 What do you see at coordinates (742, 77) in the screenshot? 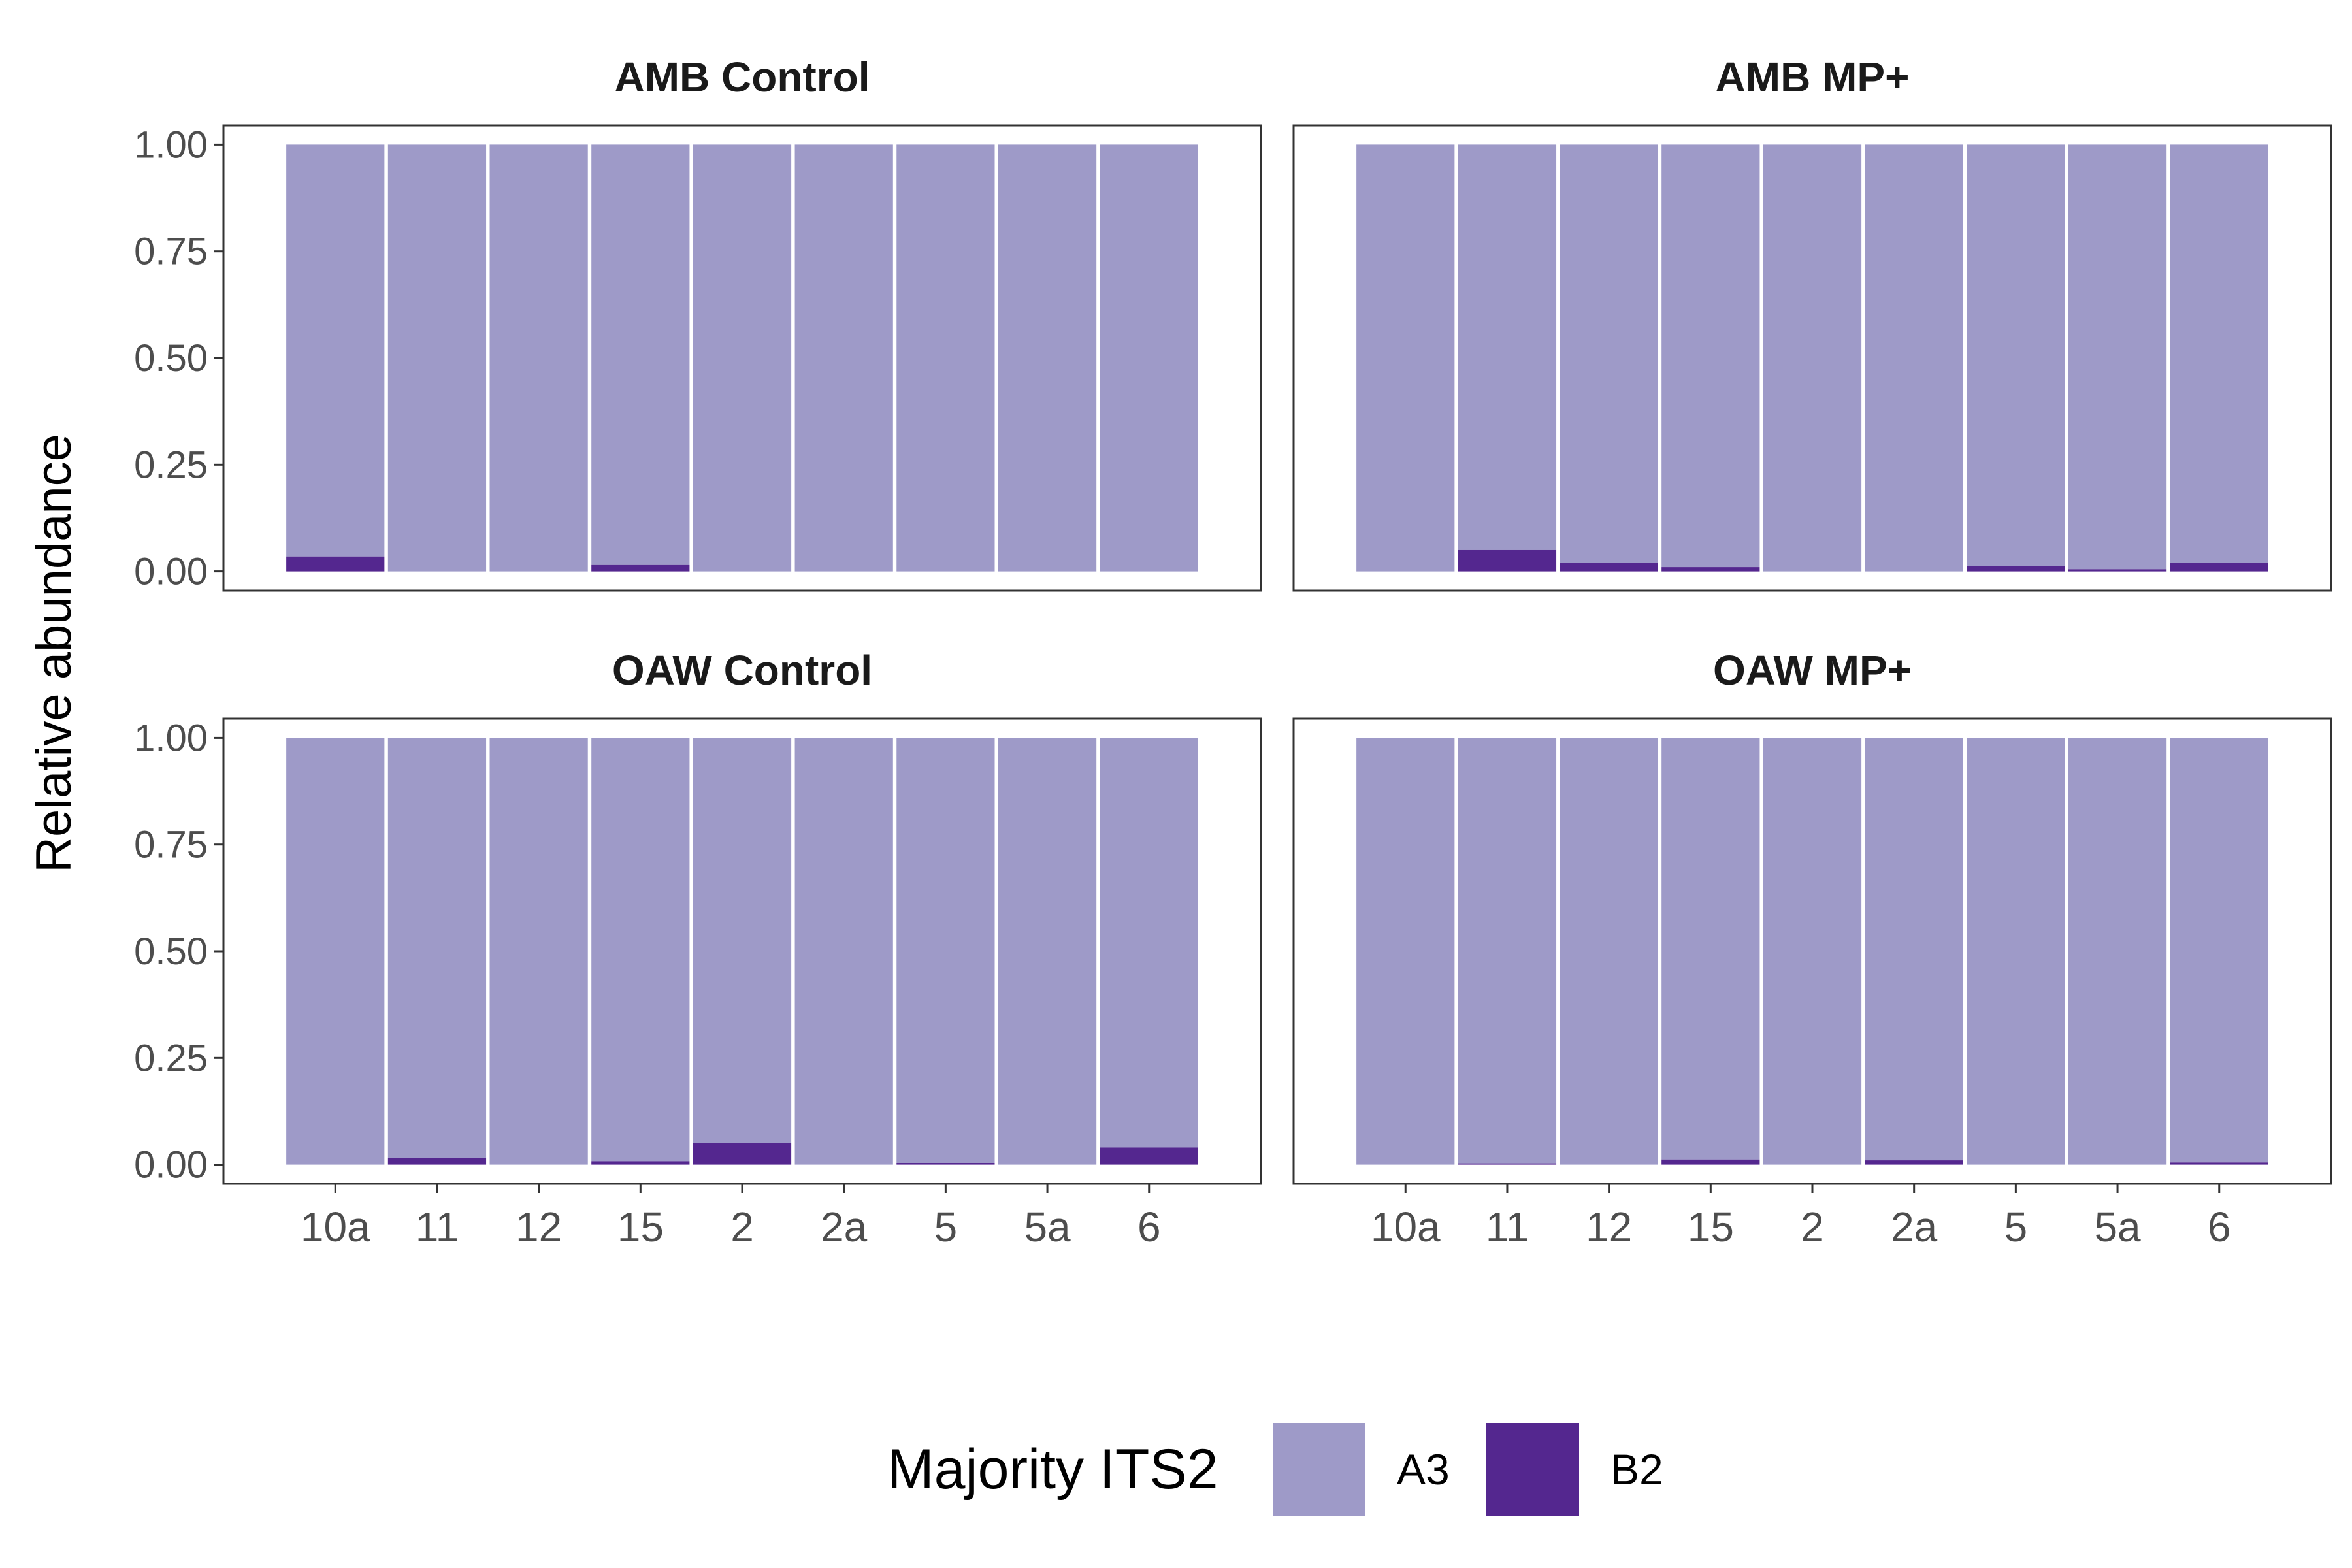
I see `facet-title: AMB Control` at bounding box center [742, 77].